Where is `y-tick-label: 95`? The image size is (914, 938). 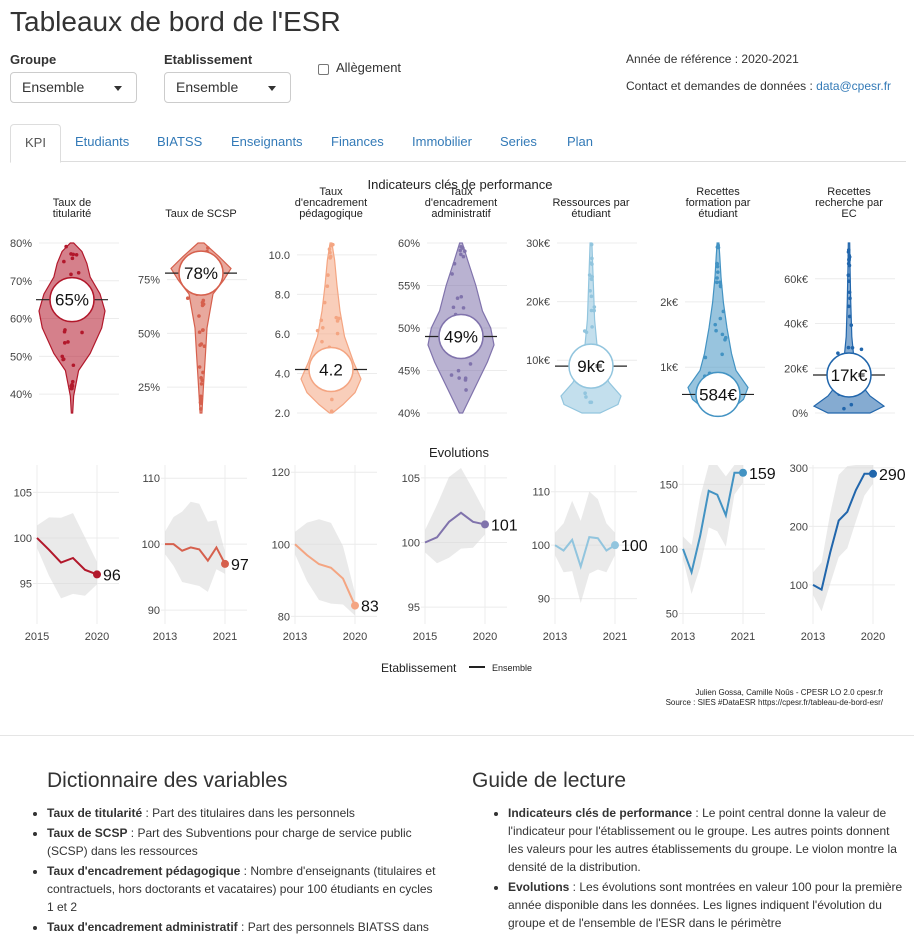
y-tick-label: 95 is located at coordinates (26, 585).